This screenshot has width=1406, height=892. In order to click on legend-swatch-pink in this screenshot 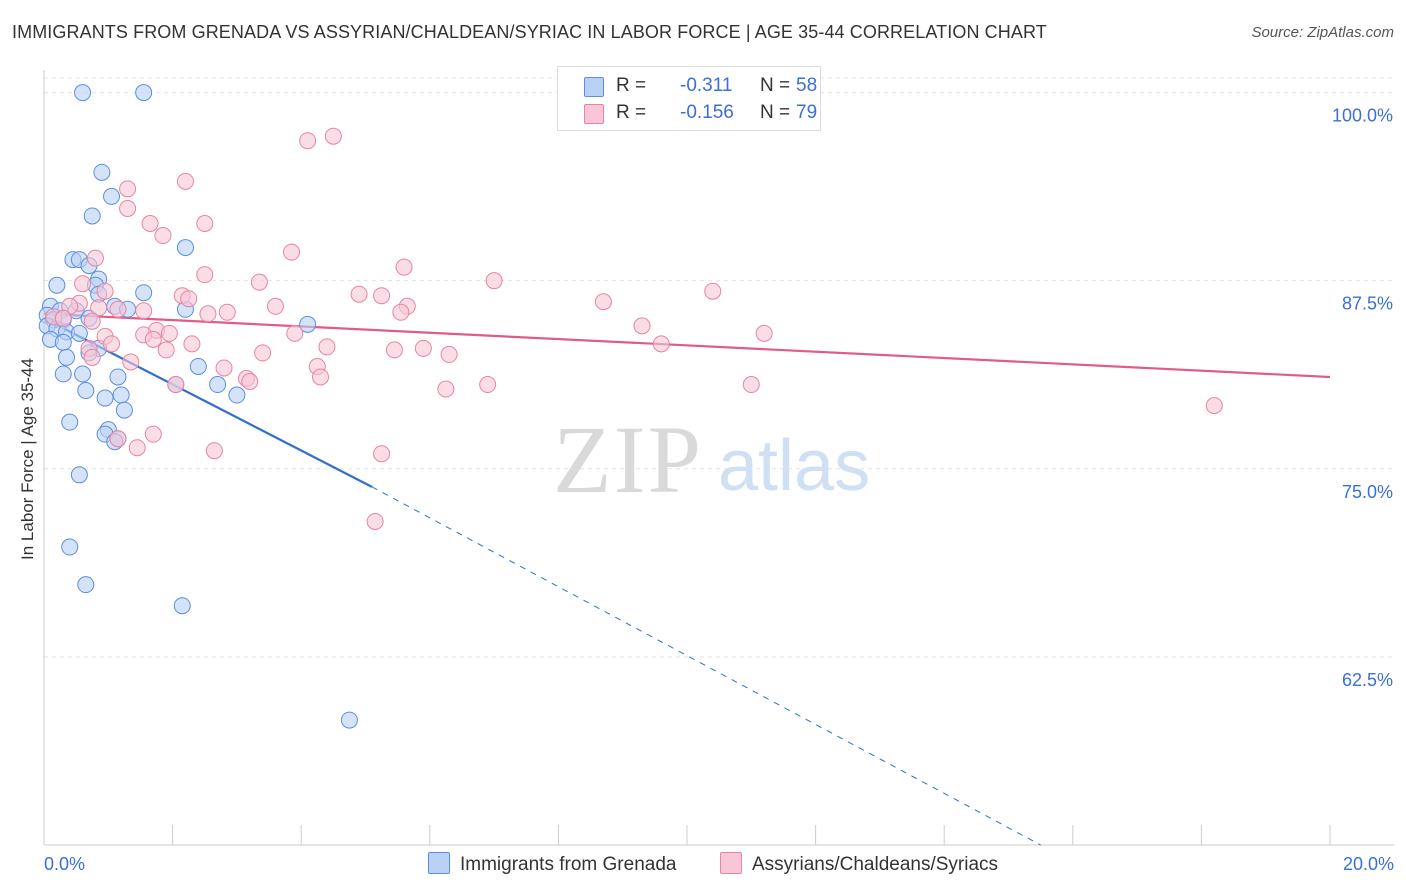, I will do `click(594, 114)`.